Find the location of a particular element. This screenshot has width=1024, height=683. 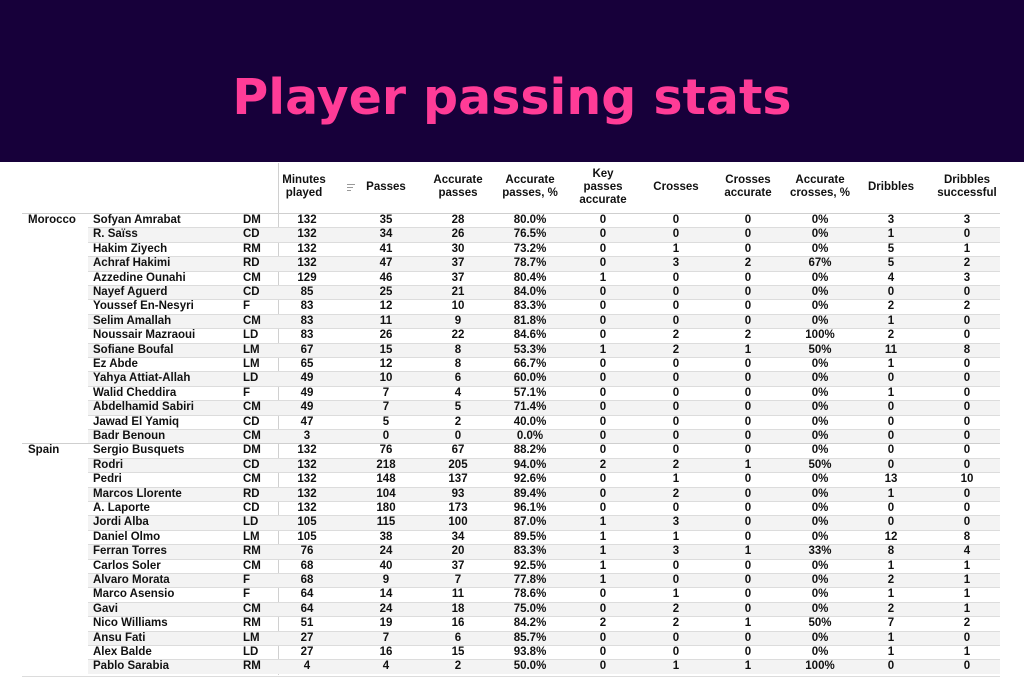

cell-crosses-acc: 2 is located at coordinates (748, 335).